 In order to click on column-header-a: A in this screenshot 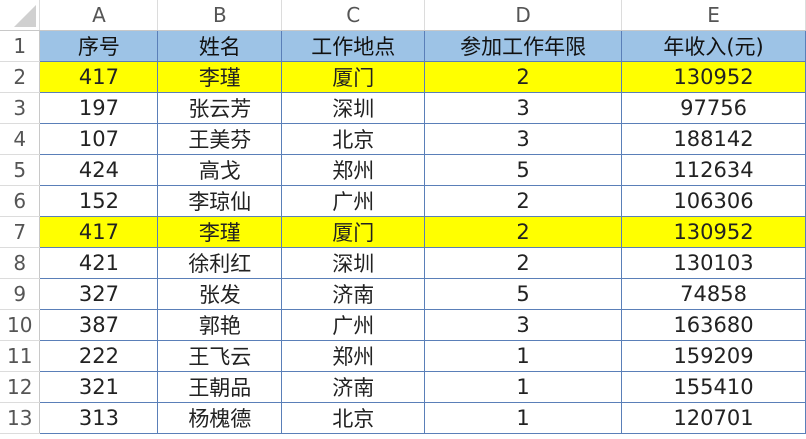, I will do `click(99, 15)`.